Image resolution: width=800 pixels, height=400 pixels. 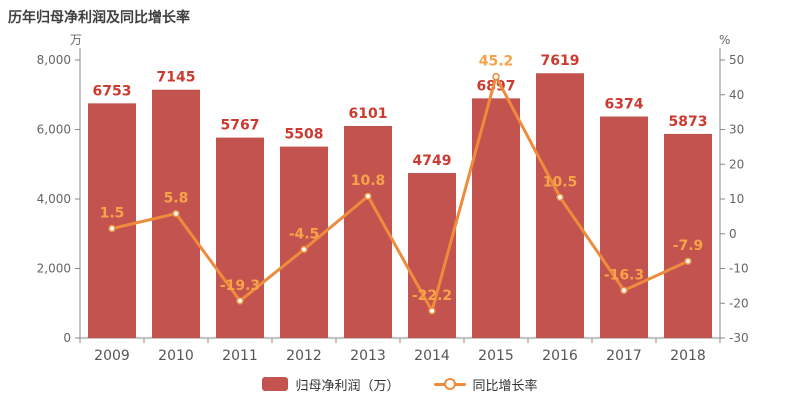 What do you see at coordinates (54, 199) in the screenshot?
I see `left-axis-tick-label: 4,000` at bounding box center [54, 199].